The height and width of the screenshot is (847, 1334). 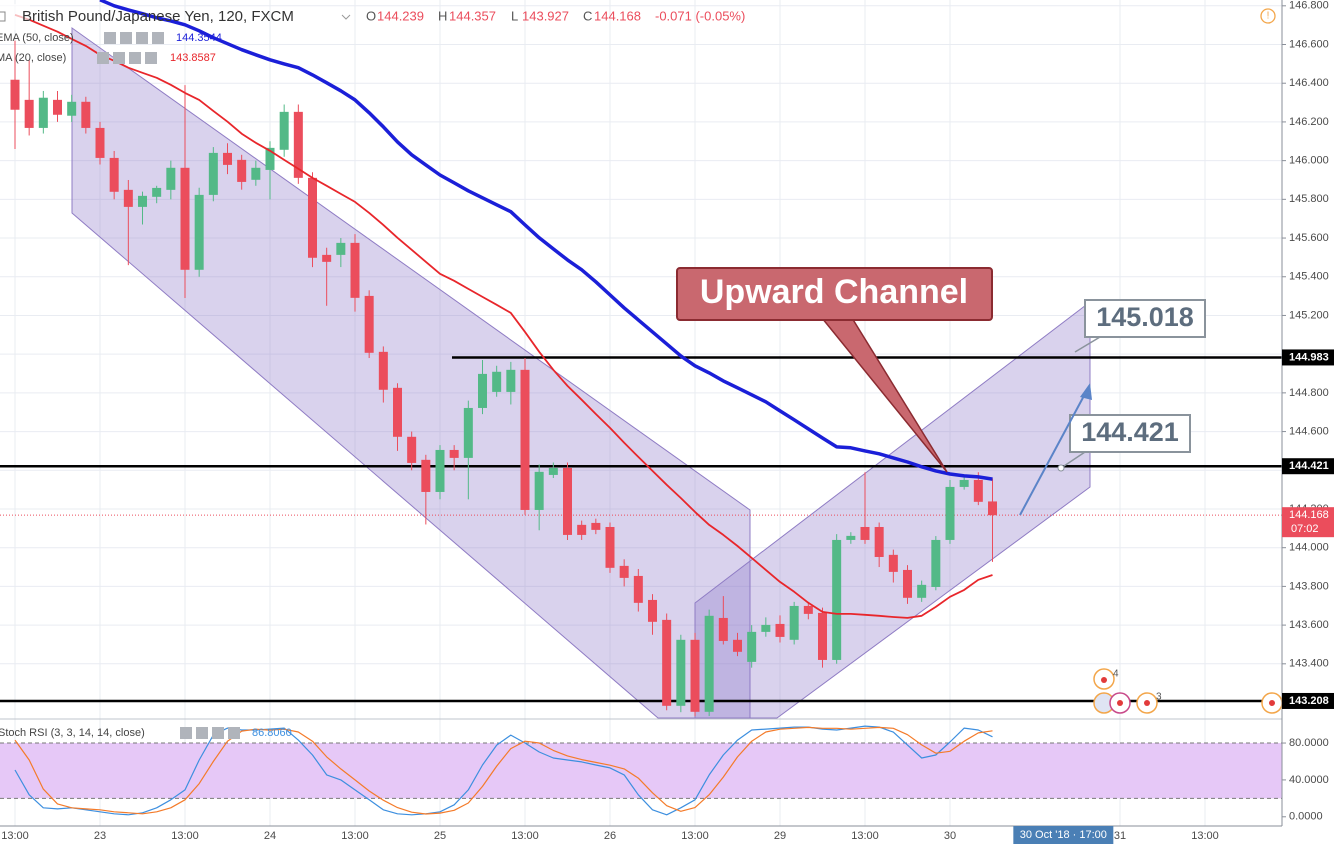 What do you see at coordinates (1188, 691) in the screenshot?
I see `events: 4 3` at bounding box center [1188, 691].